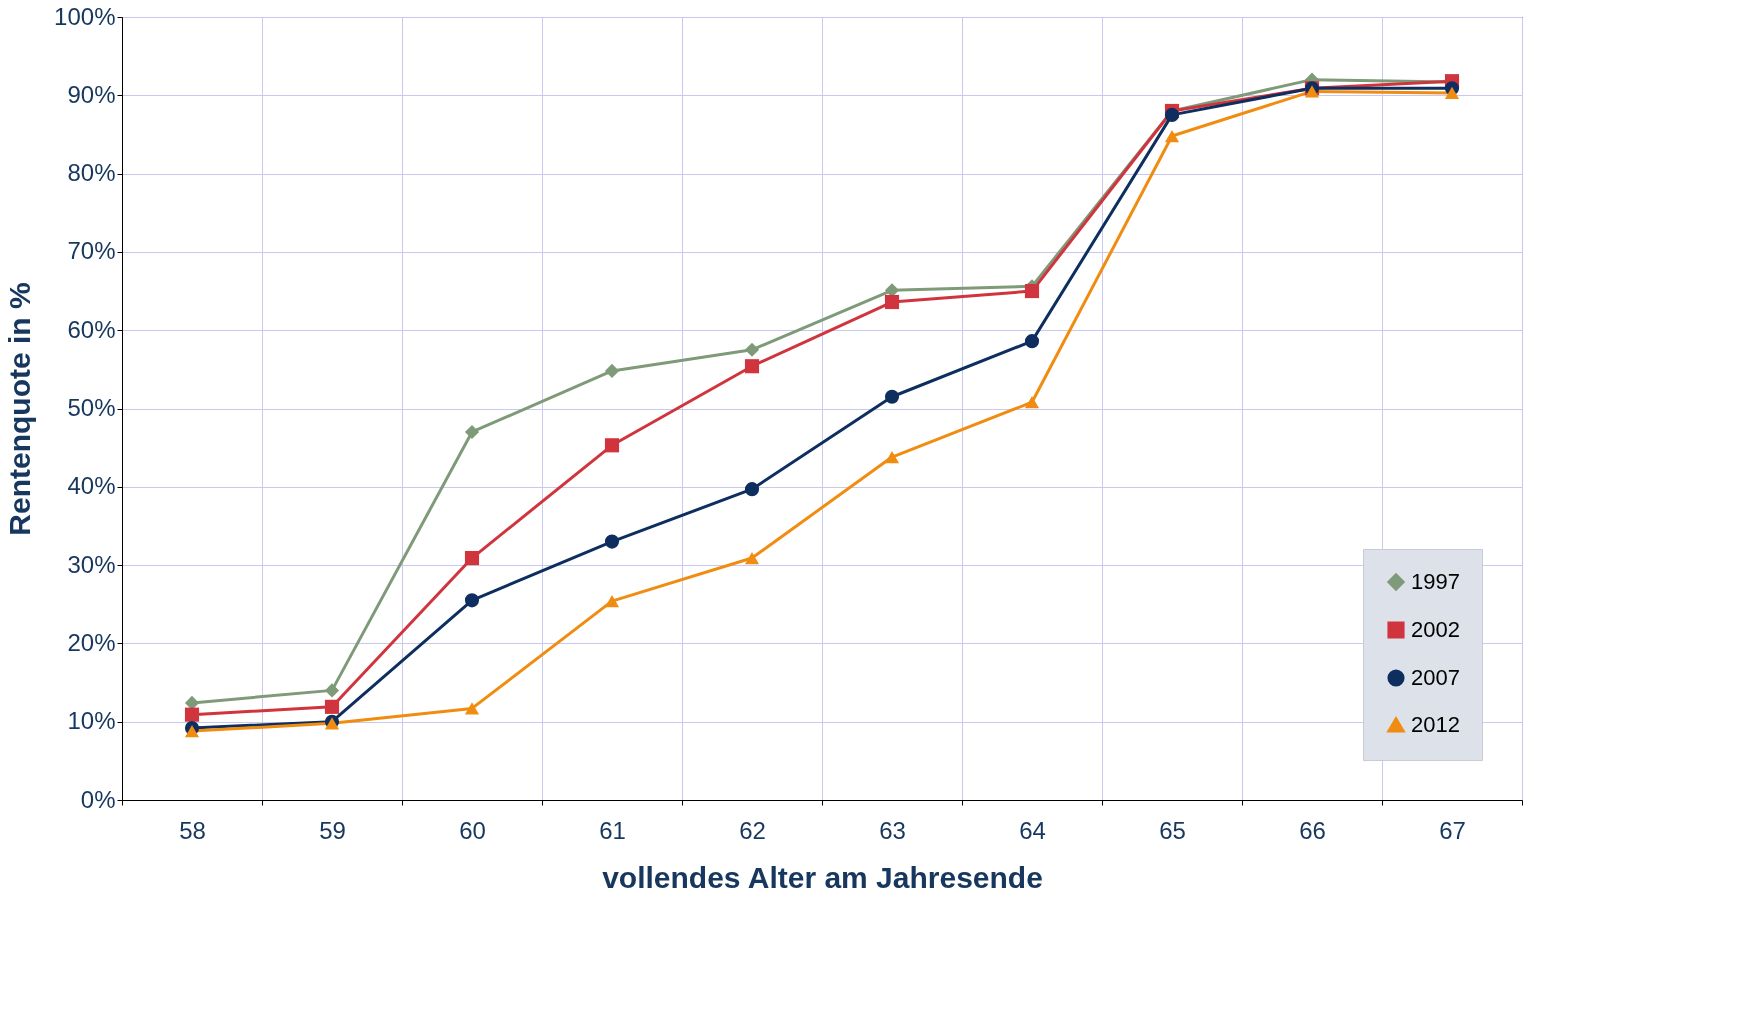 The height and width of the screenshot is (1026, 1757). What do you see at coordinates (752, 830) in the screenshot?
I see `x-tick-label: 62` at bounding box center [752, 830].